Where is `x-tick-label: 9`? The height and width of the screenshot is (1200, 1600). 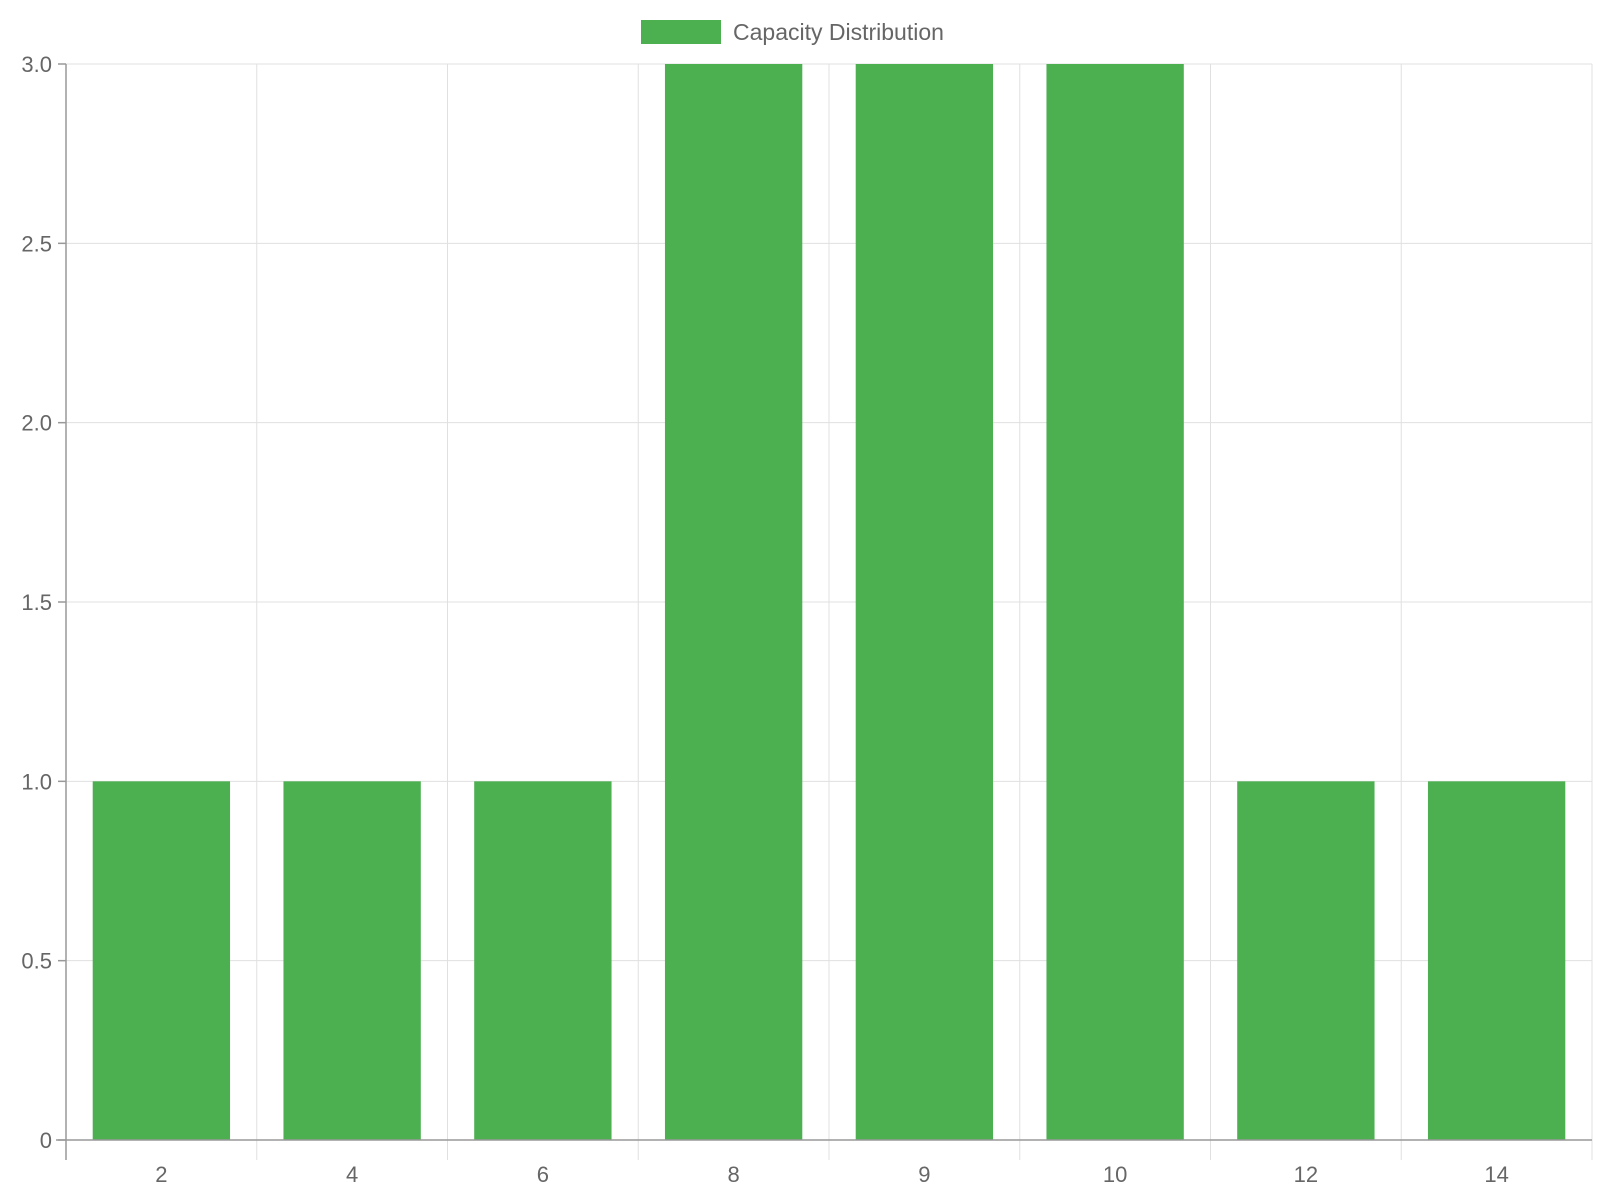 x-tick-label: 9 is located at coordinates (924, 1174).